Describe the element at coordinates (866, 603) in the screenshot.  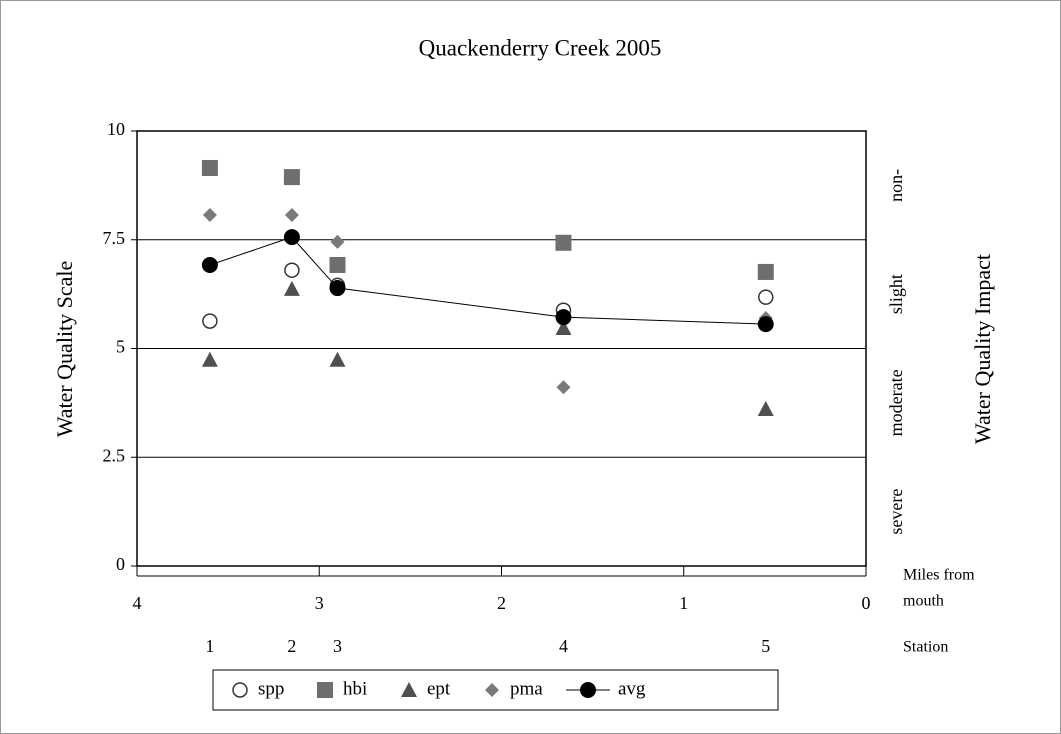
I see `x-tick-label: 0` at that location.